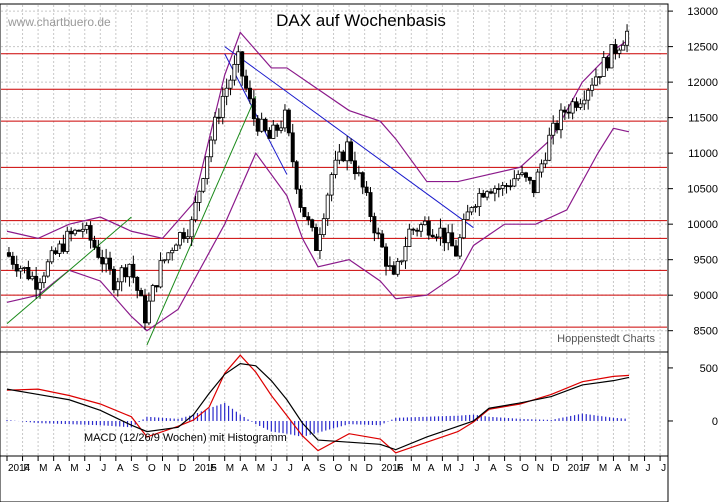  I want to click on credit-label: Hoppenstedt Charts, so click(606, 339).